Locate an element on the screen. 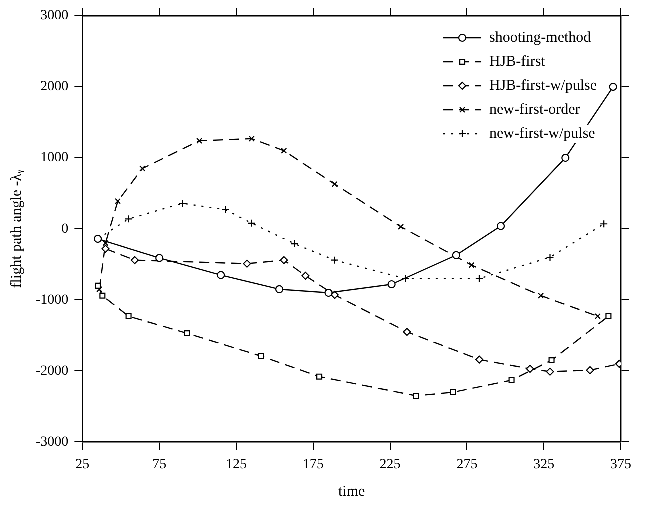 Image resolution: width=645 pixels, height=509 pixels. x-tick-label: 75 is located at coordinates (159, 464).